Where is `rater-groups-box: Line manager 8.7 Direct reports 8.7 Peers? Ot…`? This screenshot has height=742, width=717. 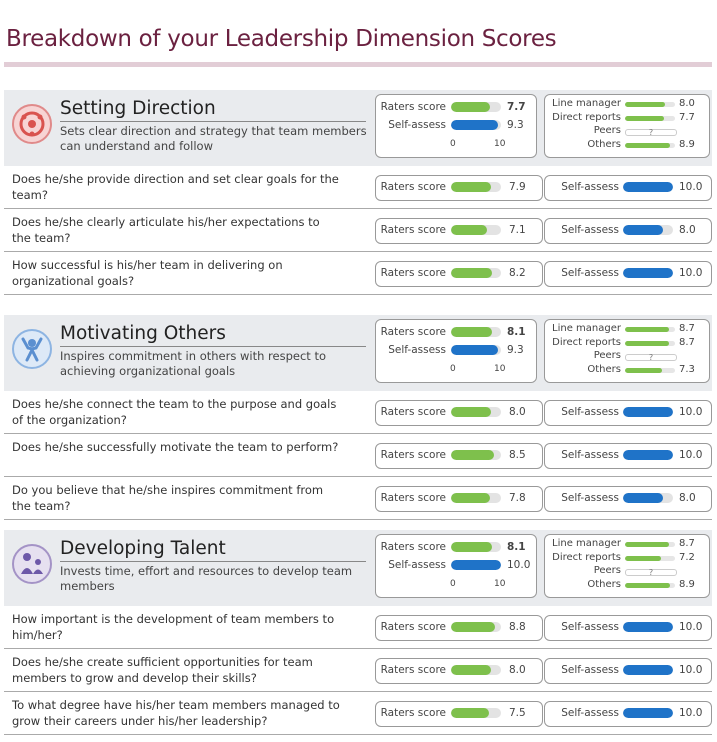 rater-groups-box: Line manager 8.7 Direct reports 8.7 Peers? Ot… is located at coordinates (627, 351).